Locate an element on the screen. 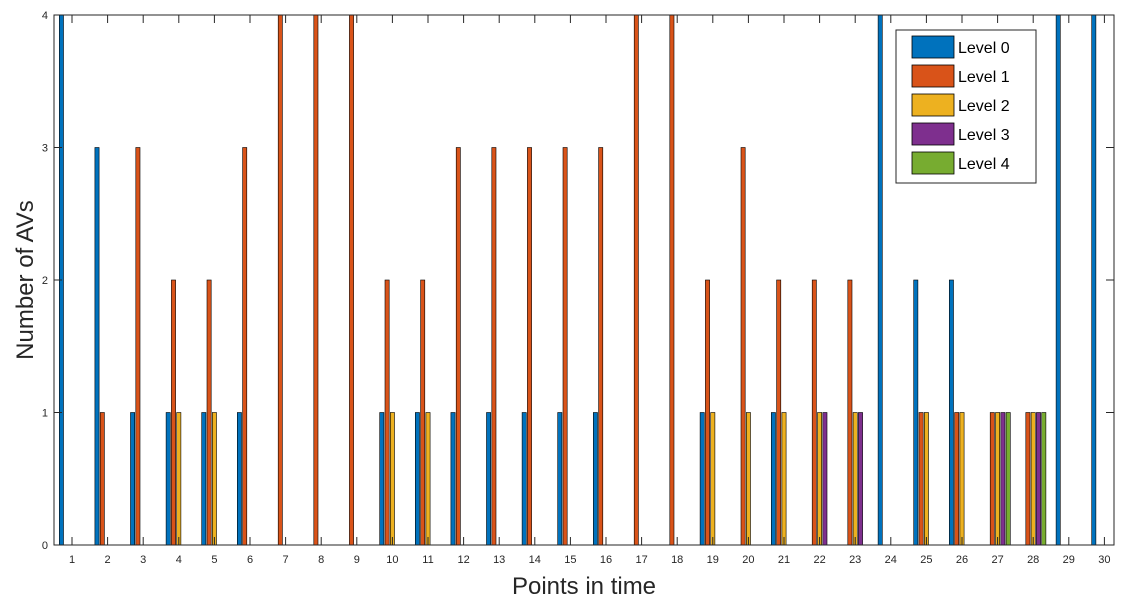 This screenshot has height=605, width=1131. bar-level-3-t22 is located at coordinates (825, 479).